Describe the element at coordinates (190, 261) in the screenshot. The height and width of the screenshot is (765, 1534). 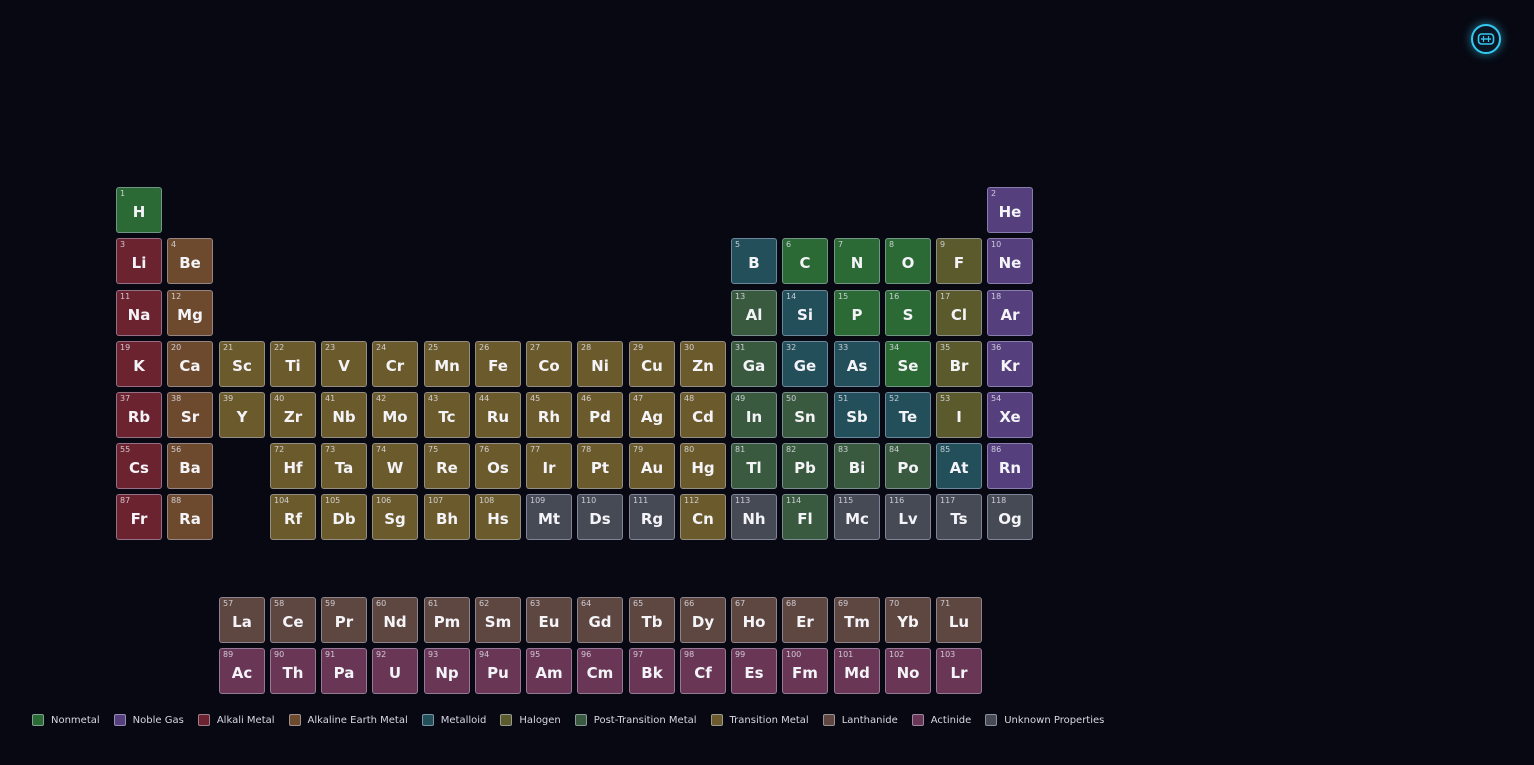
I see `element-cell-be: 4 Be` at that location.